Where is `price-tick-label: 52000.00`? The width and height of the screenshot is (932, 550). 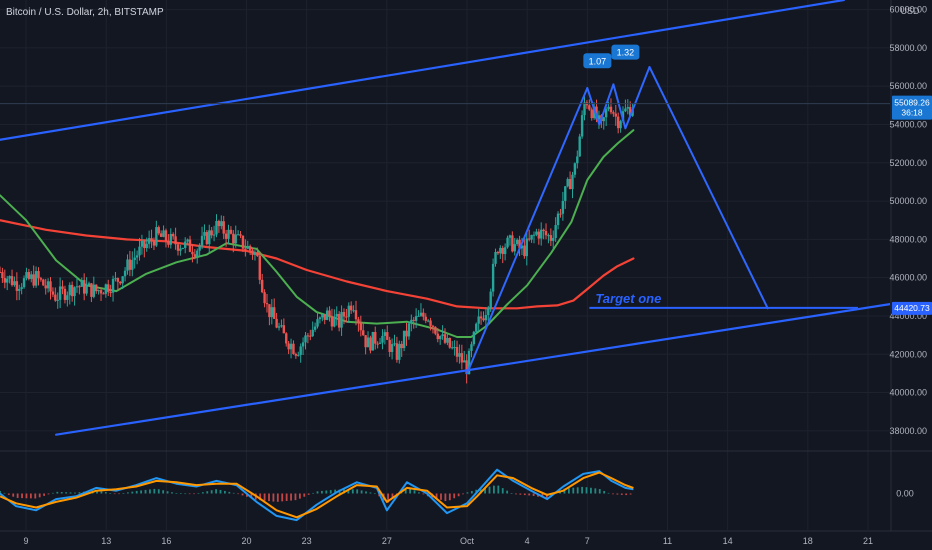 price-tick-label: 52000.00 is located at coordinates (908, 163).